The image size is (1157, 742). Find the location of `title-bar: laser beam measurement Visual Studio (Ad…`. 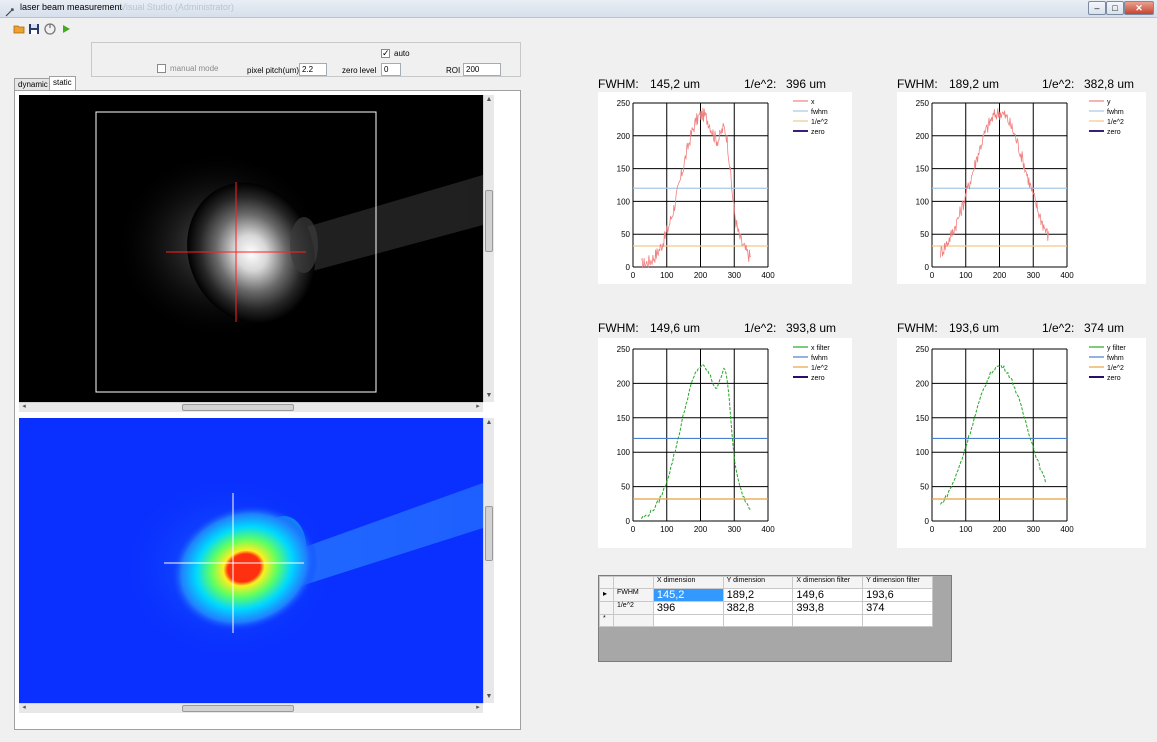

title-bar: laser beam measurement Visual Studio (Ad… is located at coordinates (578, 9).